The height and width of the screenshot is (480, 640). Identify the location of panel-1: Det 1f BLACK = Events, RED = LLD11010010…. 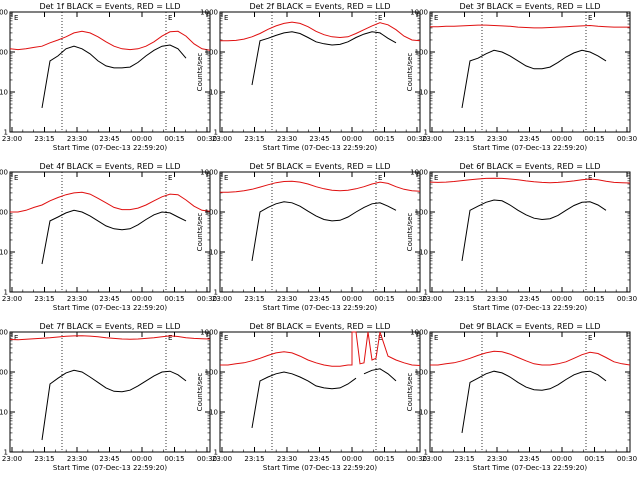
(108, 77).